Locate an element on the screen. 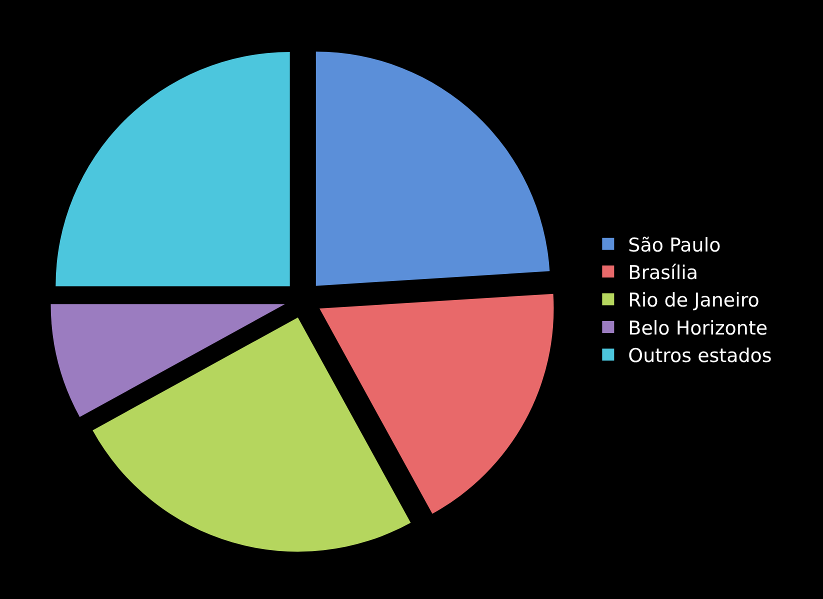  legend-label: Belo Horizonte is located at coordinates (698, 328).